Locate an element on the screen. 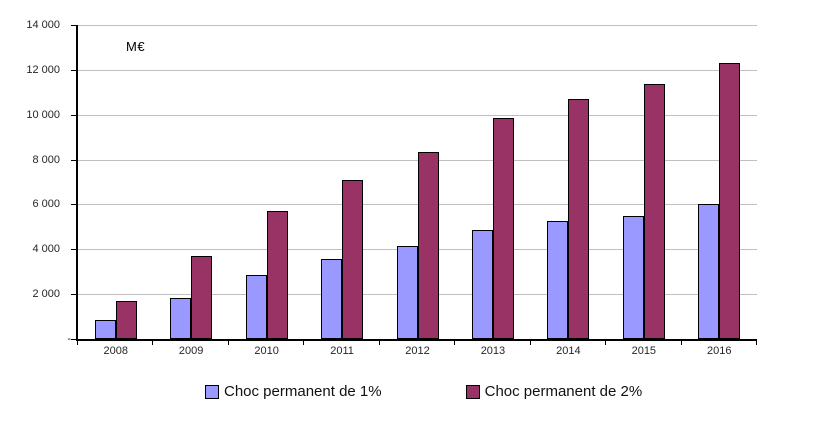  x-axis-tick-label: 2013 is located at coordinates (493, 351).